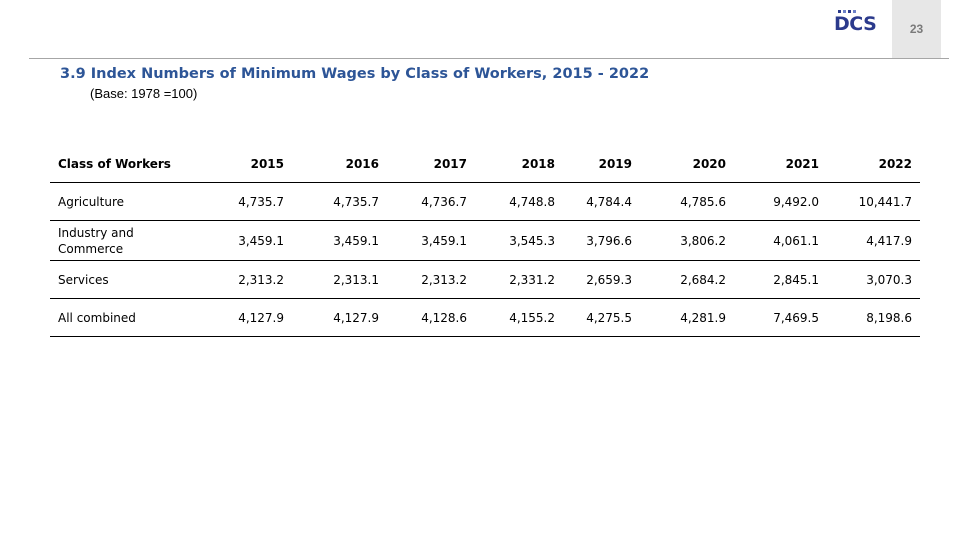 Image resolution: width=980 pixels, height=551 pixels. I want to click on table-cell: 9,492.0, so click(780, 201).